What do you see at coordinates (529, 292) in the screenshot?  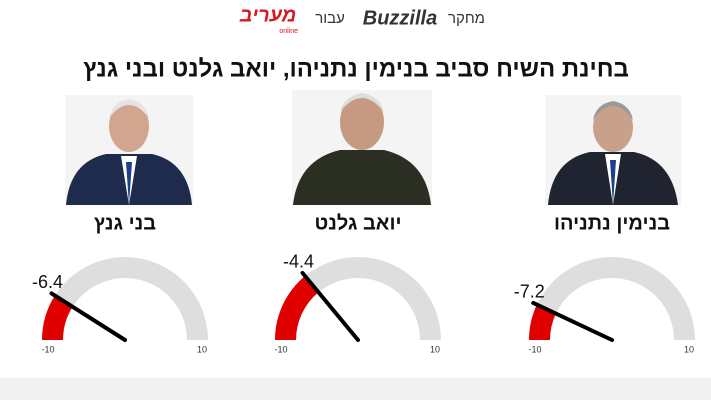 I see `value-label: -7.2` at bounding box center [529, 292].